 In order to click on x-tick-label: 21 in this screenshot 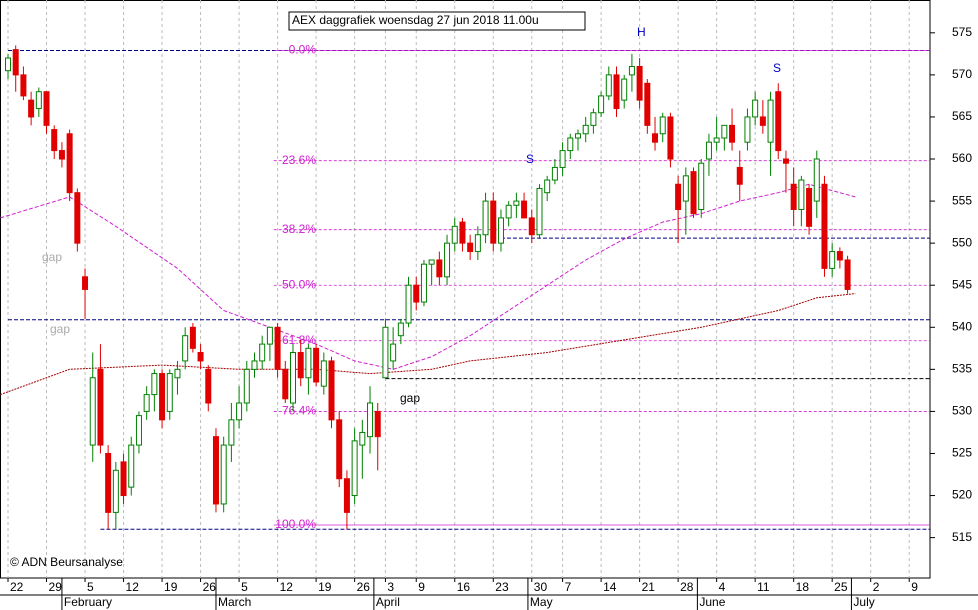, I will do `click(649, 587)`.